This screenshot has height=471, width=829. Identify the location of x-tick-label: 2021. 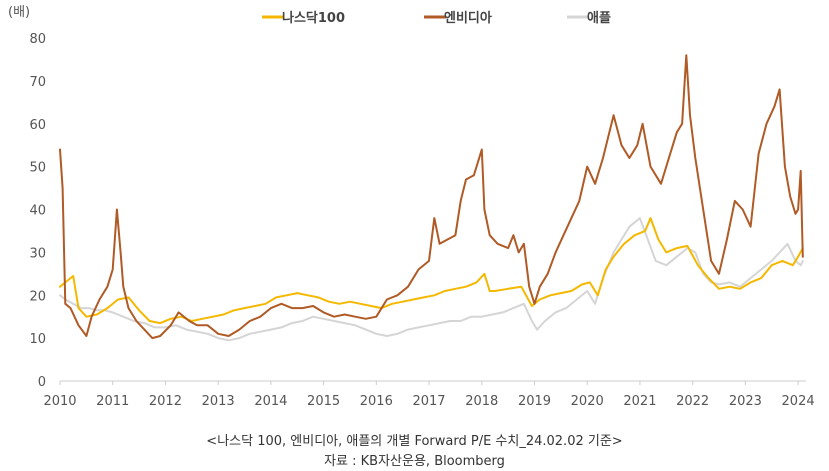
(639, 401).